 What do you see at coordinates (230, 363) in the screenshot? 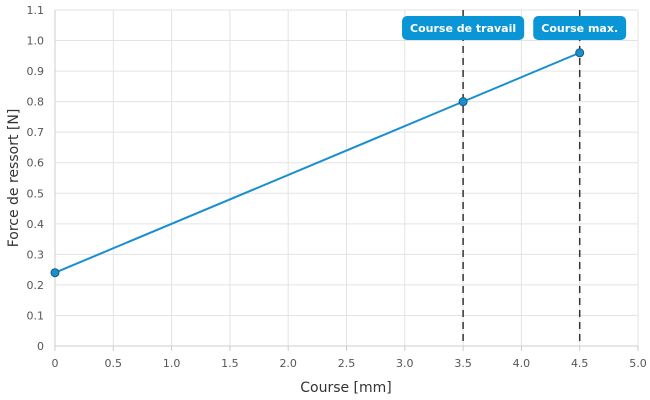
I see `x-tick-label: 1.5` at bounding box center [230, 363].